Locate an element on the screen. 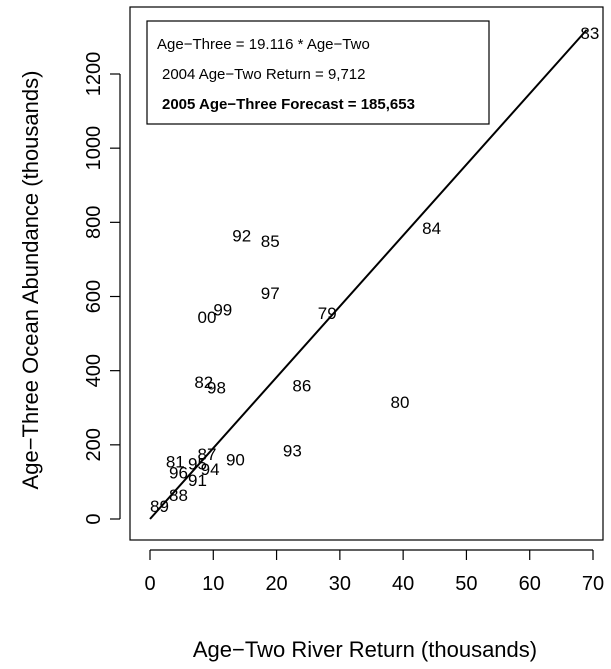 The width and height of the screenshot is (611, 669). y-axis: 0 200 400 600 800 1000 1200 is located at coordinates (102, 288).